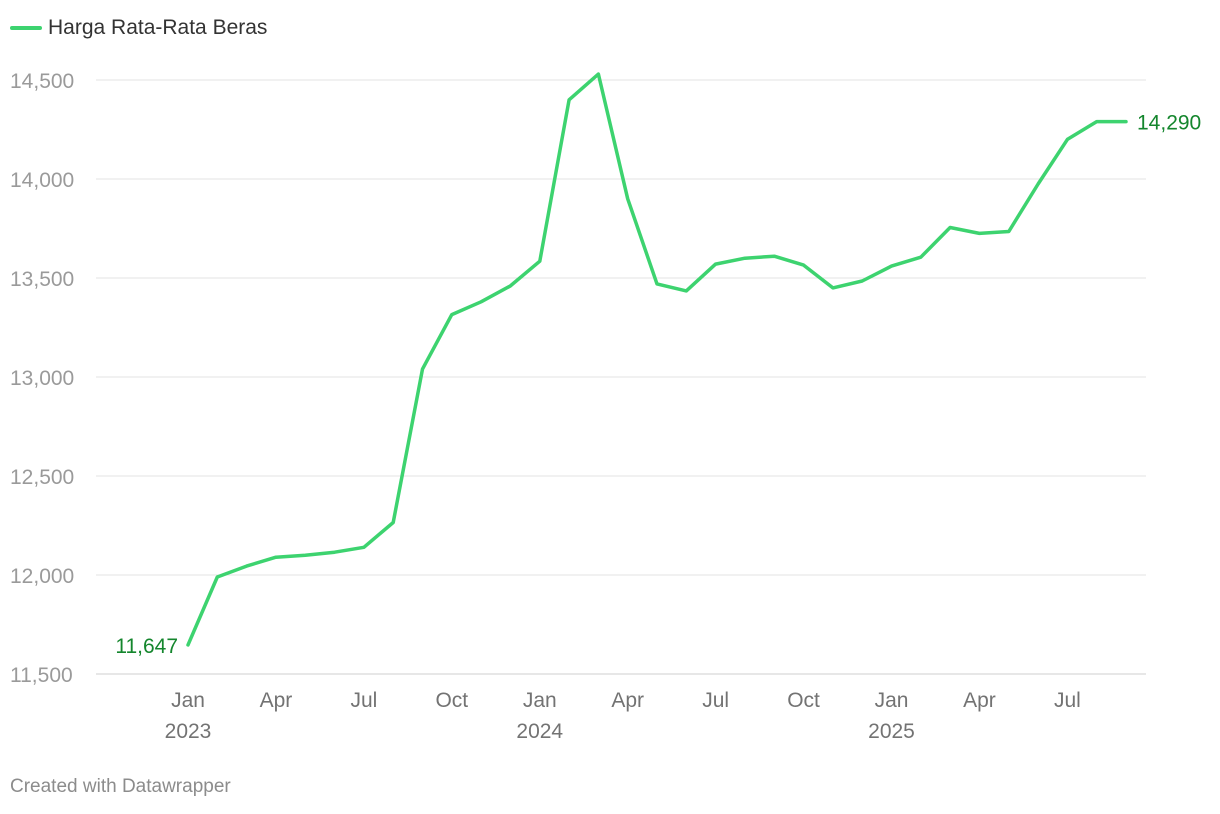  What do you see at coordinates (41, 675) in the screenshot?
I see `y-tick-label: 11,500` at bounding box center [41, 675].